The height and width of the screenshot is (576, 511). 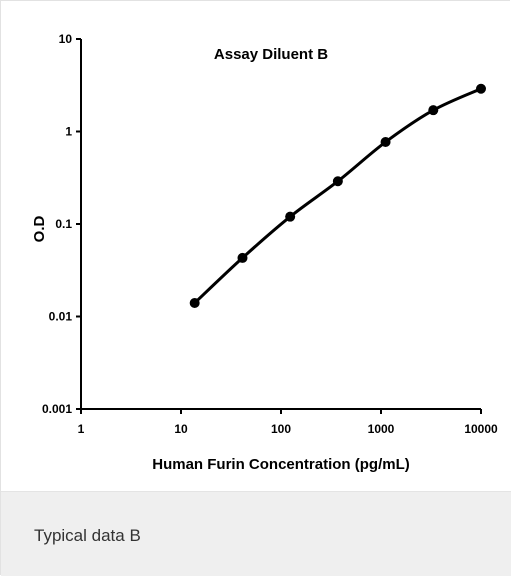 What do you see at coordinates (281, 429) in the screenshot?
I see `x-tick-label: 100` at bounding box center [281, 429].